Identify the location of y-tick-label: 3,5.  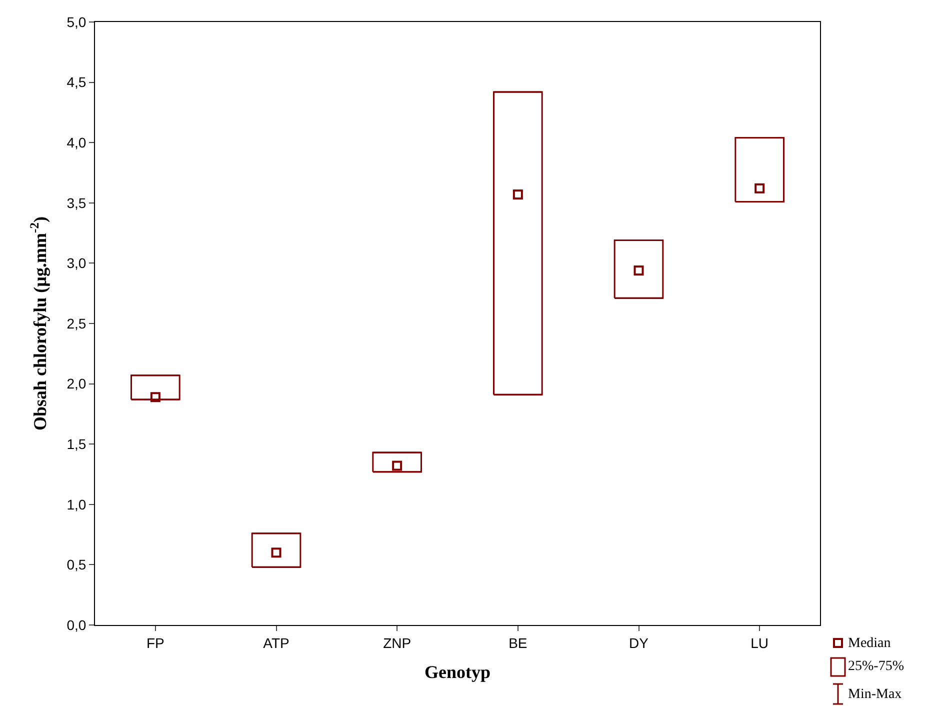
(76, 202).